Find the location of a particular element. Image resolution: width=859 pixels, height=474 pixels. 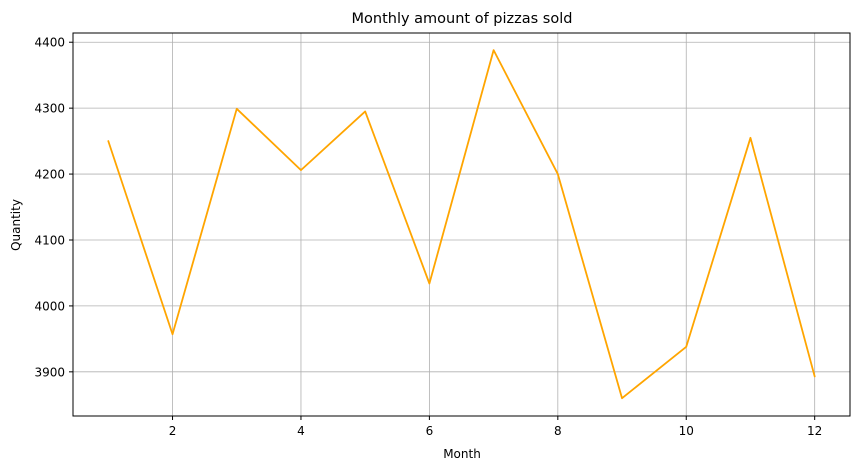

chart-title: Monthly amount of pizzas sold is located at coordinates (462, 19).